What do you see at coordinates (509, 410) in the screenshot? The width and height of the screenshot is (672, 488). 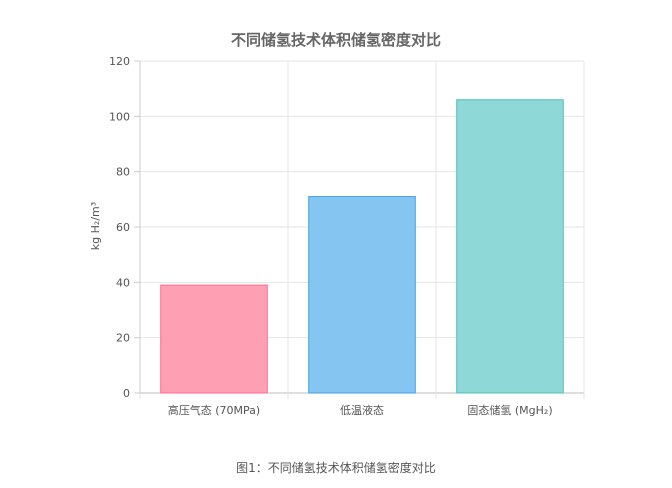 I see `x-category-label: 固态储氢 (MgH₂)` at bounding box center [509, 410].